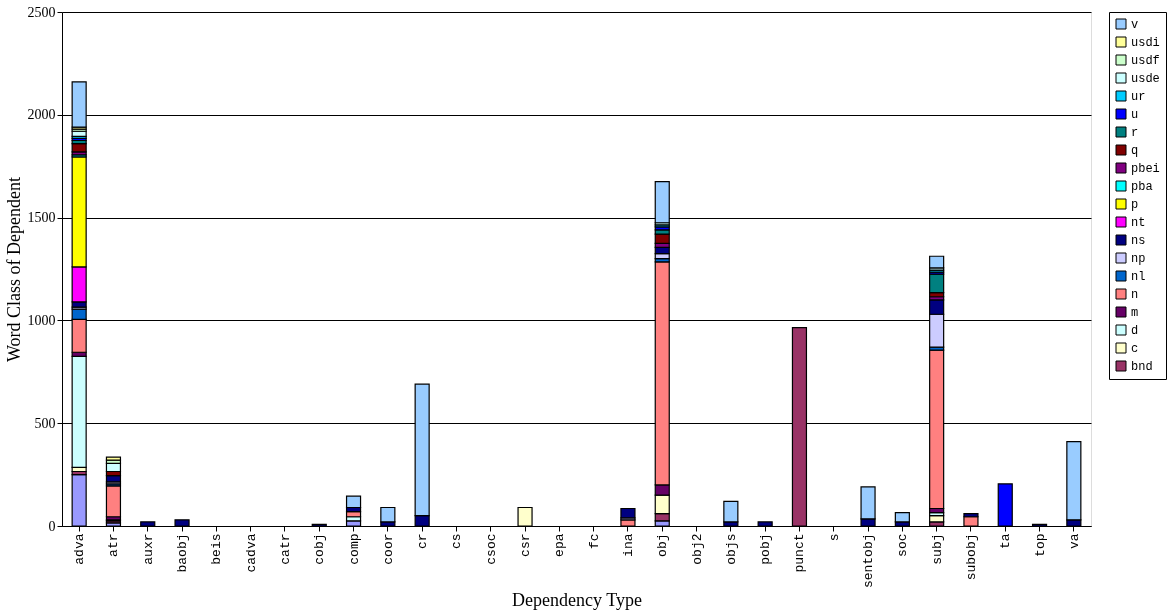 This screenshot has height=615, width=1172. What do you see at coordinates (13, 269) in the screenshot?
I see `y-axis-title: Word Class of Dependent` at bounding box center [13, 269].